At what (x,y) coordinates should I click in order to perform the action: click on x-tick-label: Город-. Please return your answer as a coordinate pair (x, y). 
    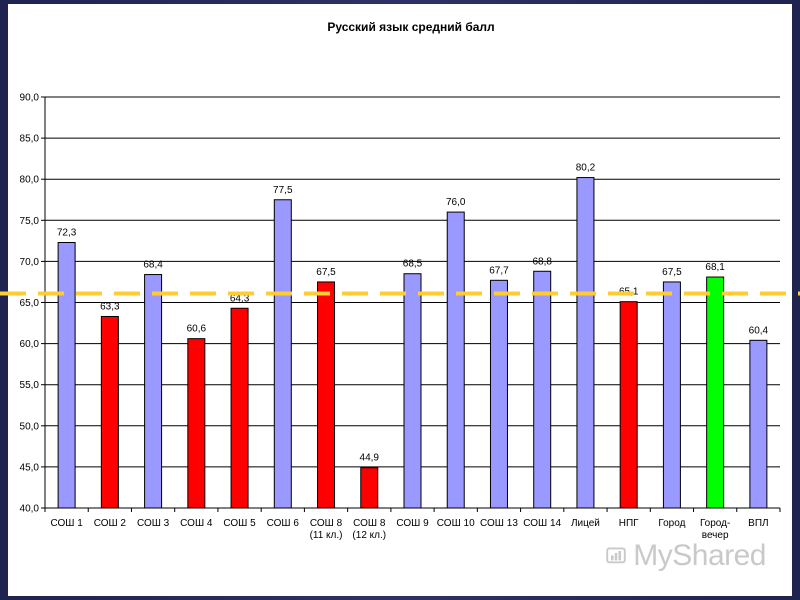
    Looking at the image, I should click on (715, 523).